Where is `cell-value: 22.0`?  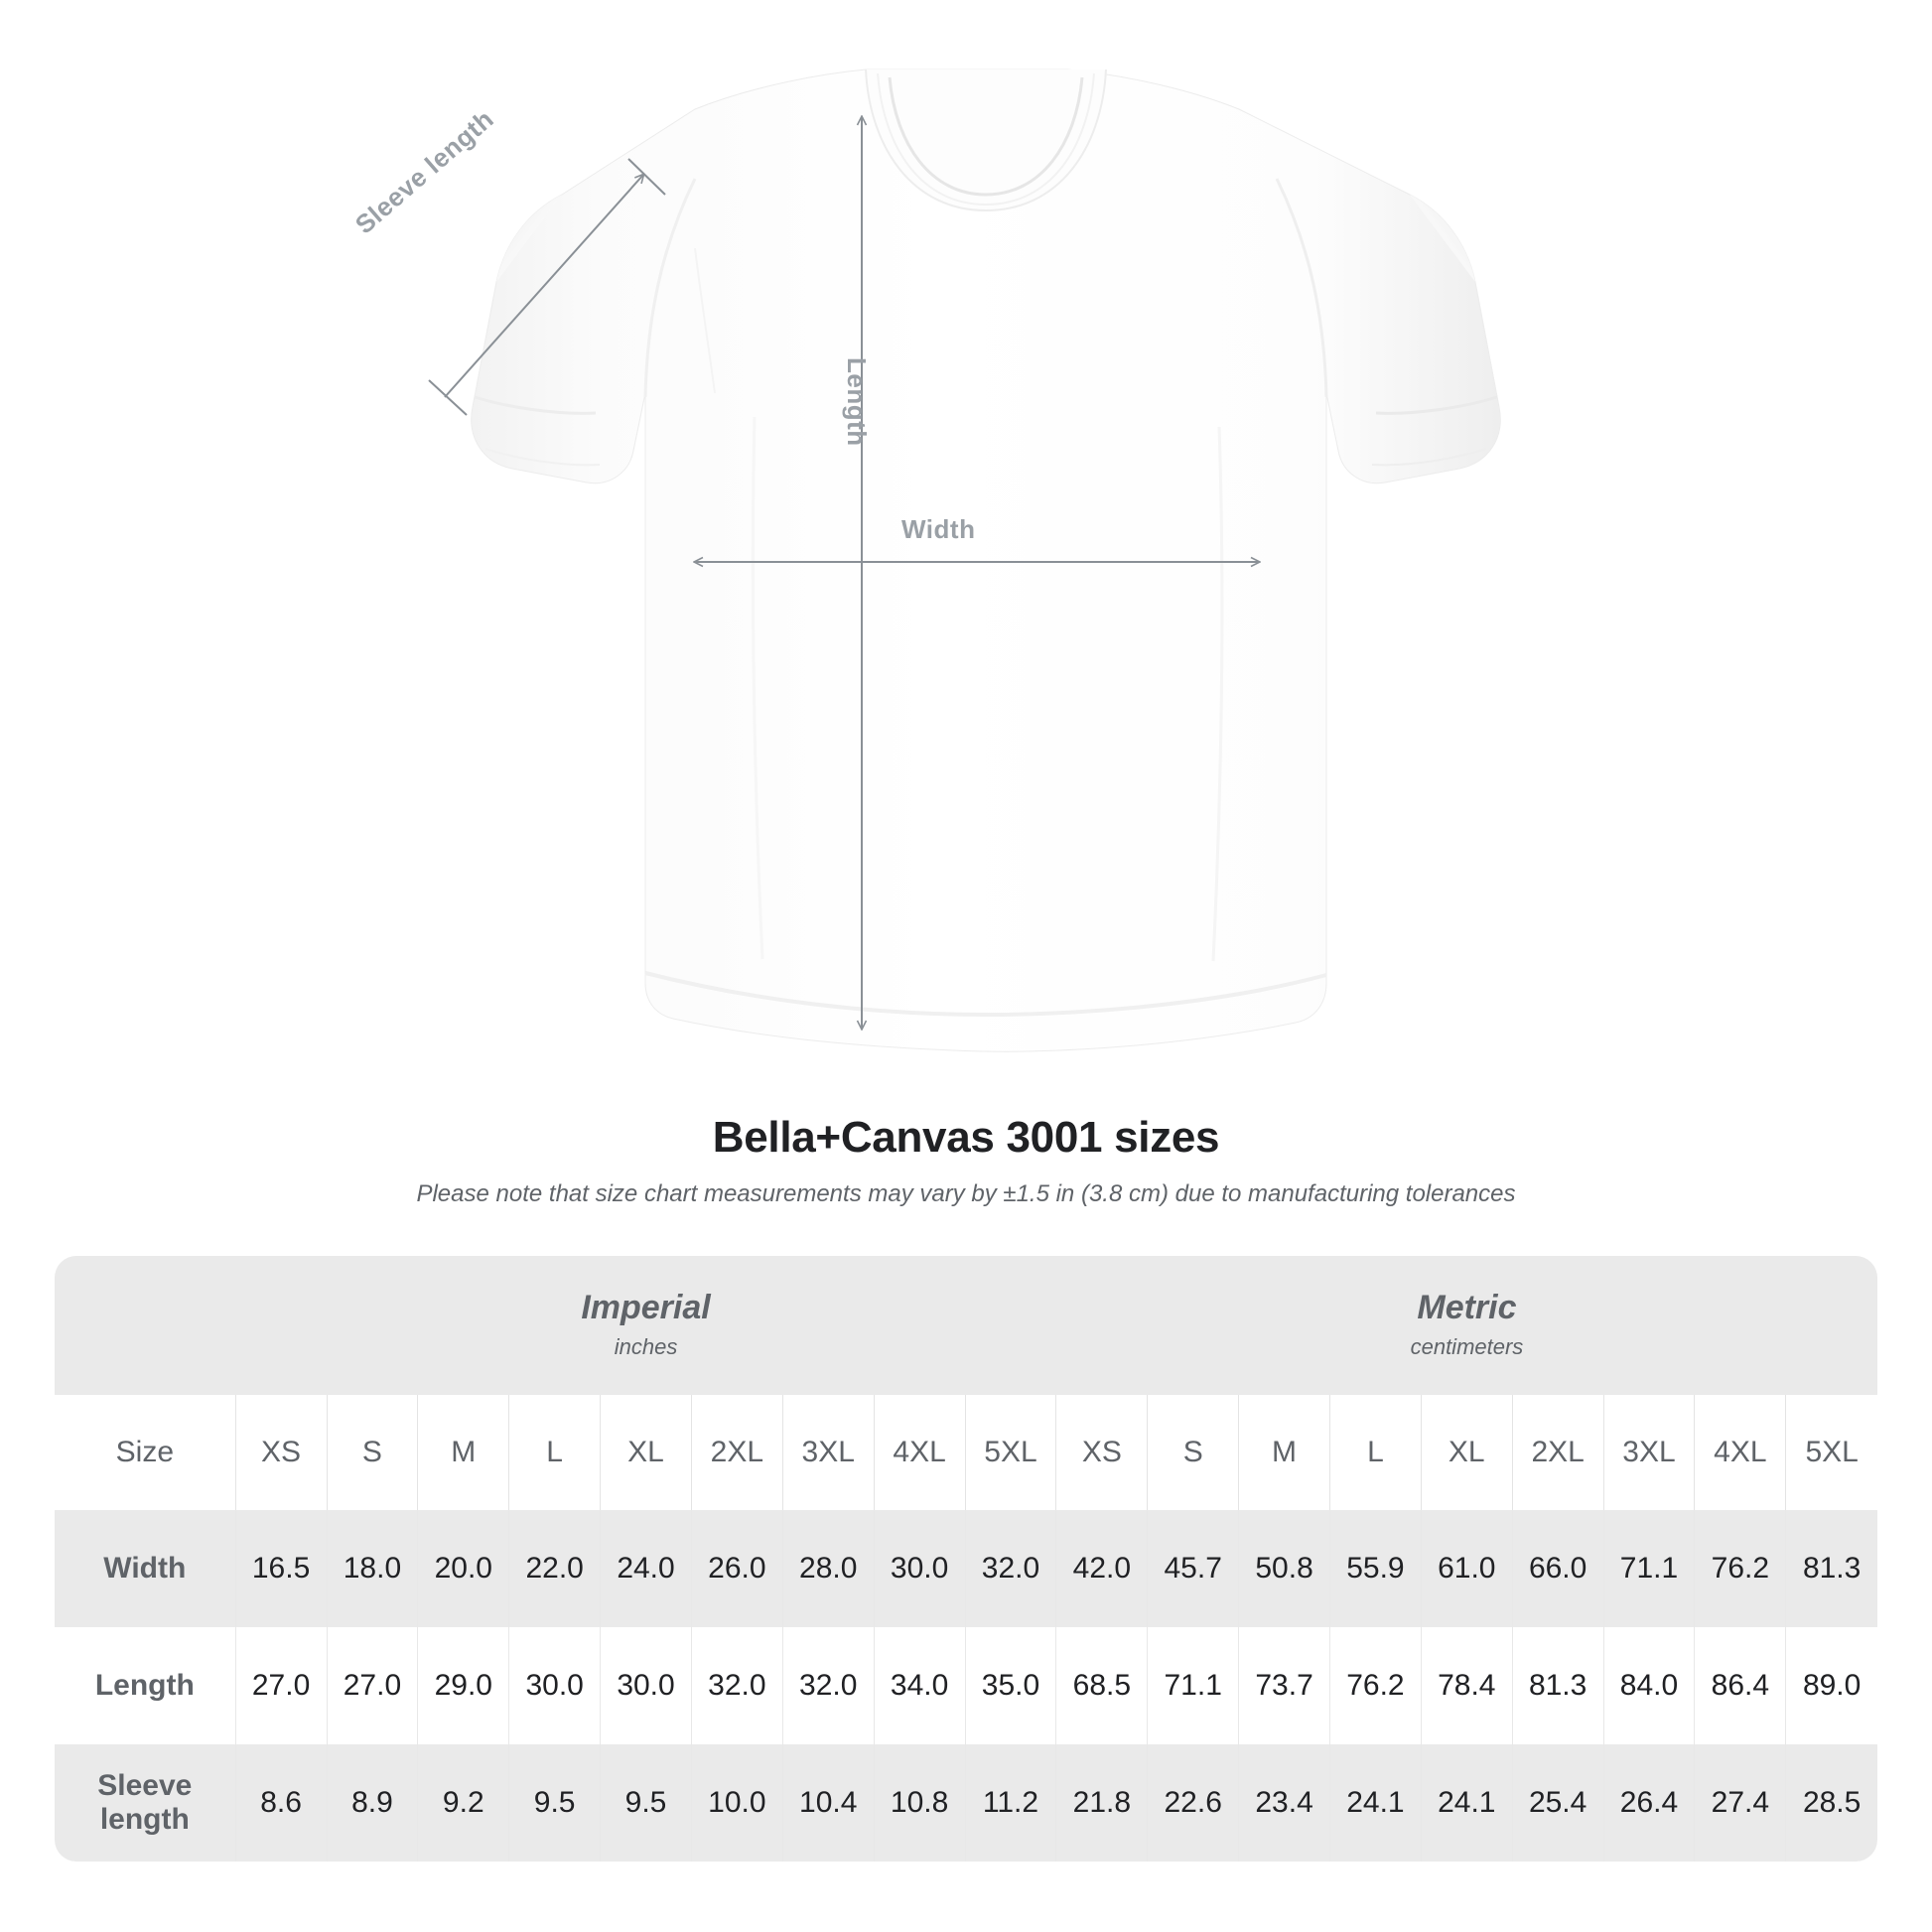 cell-value: 22.0 is located at coordinates (554, 1568).